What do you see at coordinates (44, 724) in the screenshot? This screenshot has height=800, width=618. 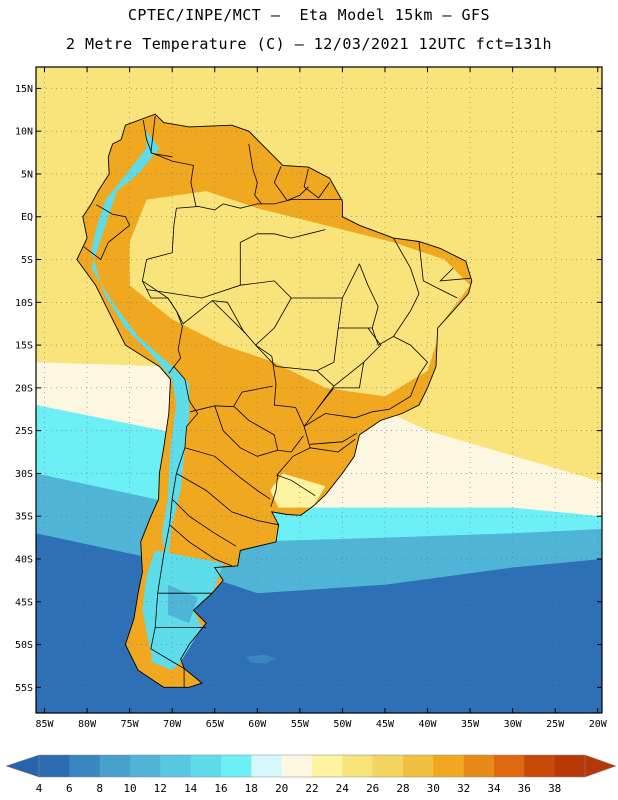 I see `lon-tick-label: 85W` at bounding box center [44, 724].